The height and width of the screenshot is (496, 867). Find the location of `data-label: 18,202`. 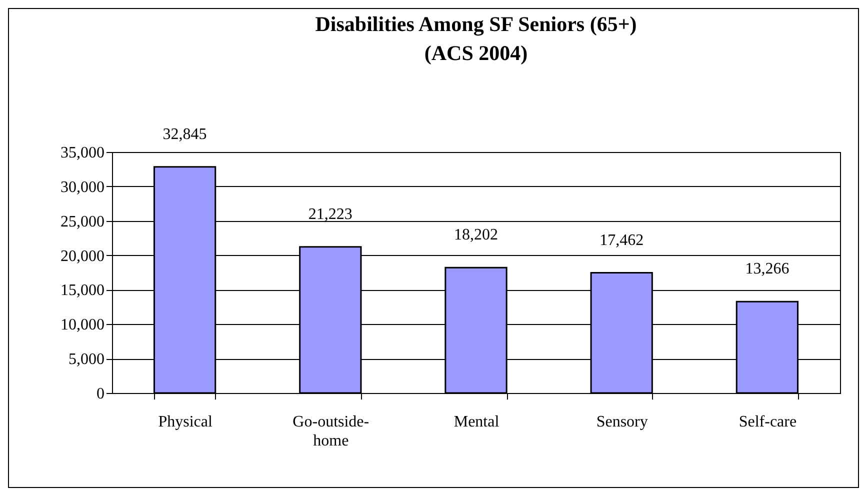

data-label: 18,202 is located at coordinates (476, 235).